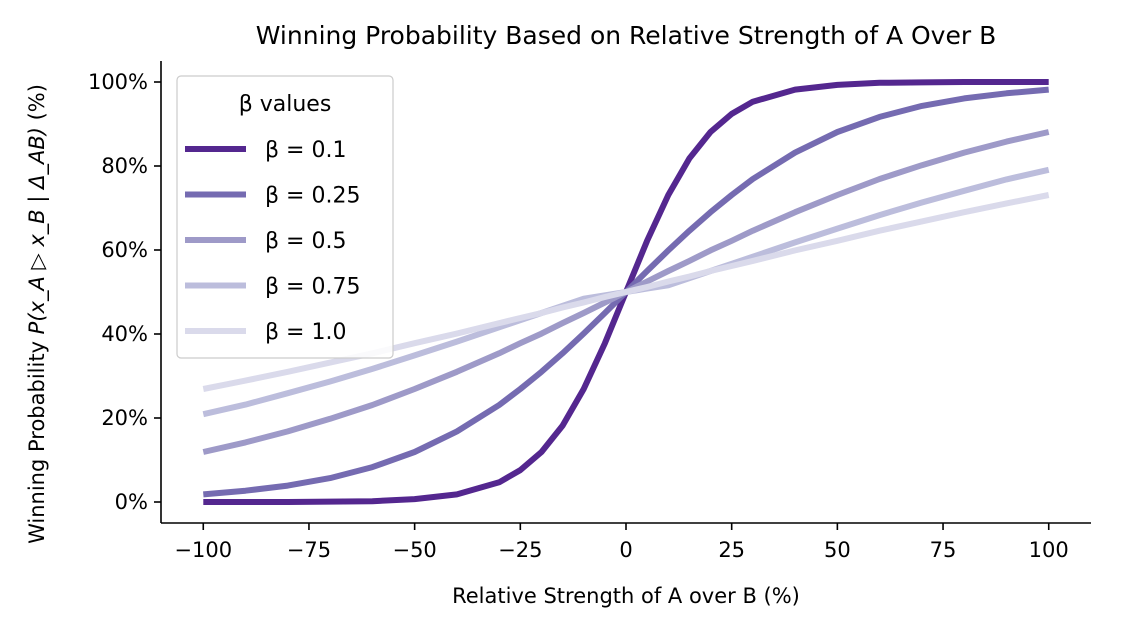 The height and width of the screenshot is (631, 1141). What do you see at coordinates (124, 250) in the screenshot?
I see `y-tick-label: 60%` at bounding box center [124, 250].